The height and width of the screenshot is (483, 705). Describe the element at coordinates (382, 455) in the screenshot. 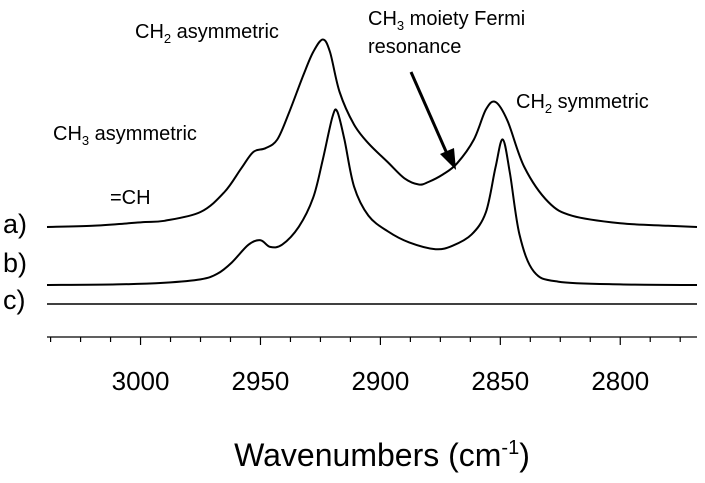

I see `x-axis-title: Wavenumbers (cm-1)` at that location.